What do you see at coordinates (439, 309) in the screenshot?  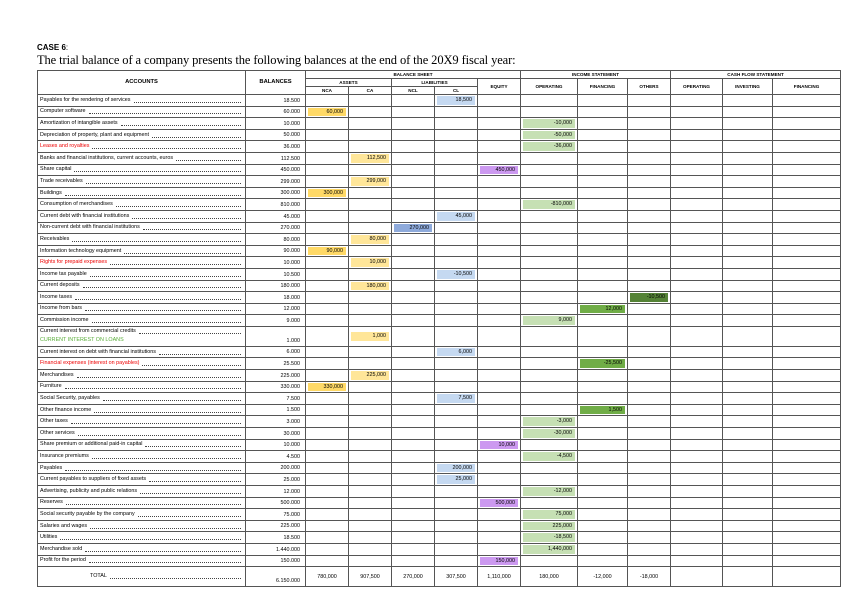 I see `table-row: Income from bars 12.000 12,000` at bounding box center [439, 309].